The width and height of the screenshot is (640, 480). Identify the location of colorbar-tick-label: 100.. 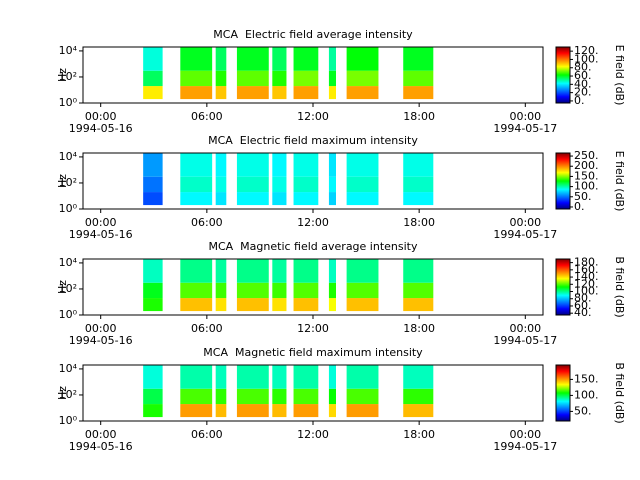
(586, 291).